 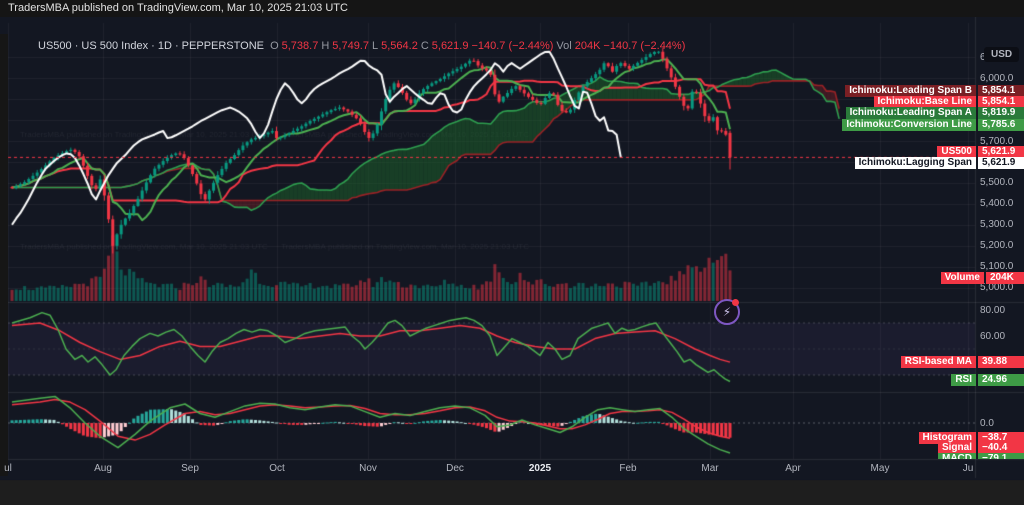 I want to click on axis-badge-macd: MACD −79.1, so click(x=981, y=456).